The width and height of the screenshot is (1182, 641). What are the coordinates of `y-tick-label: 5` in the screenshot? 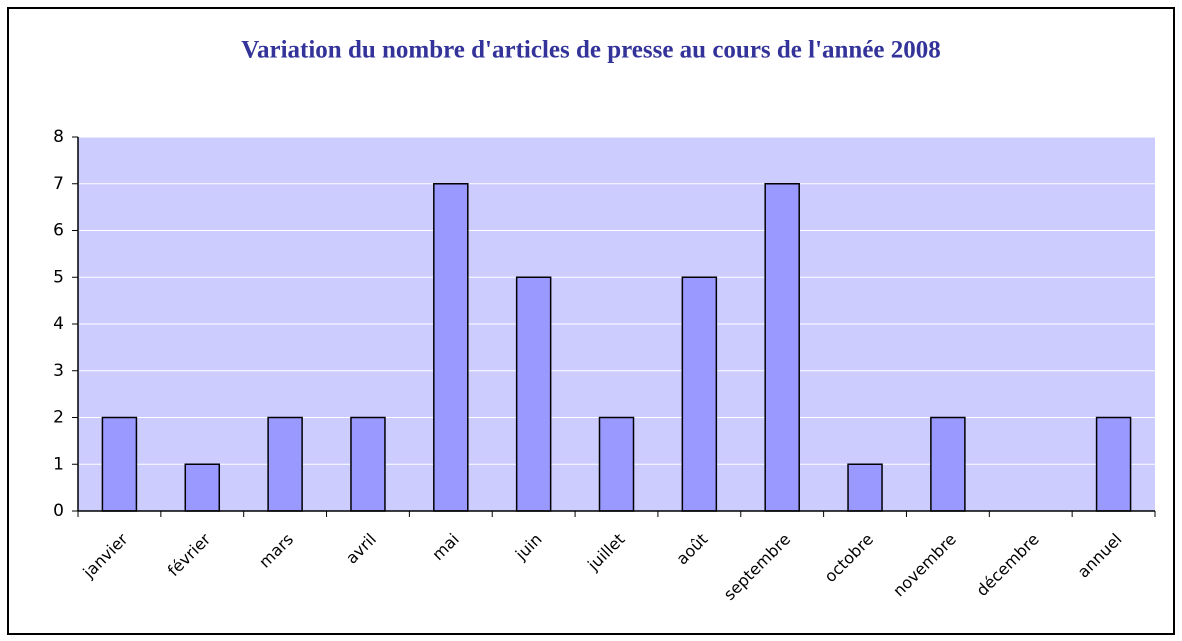 It's located at (58, 277).